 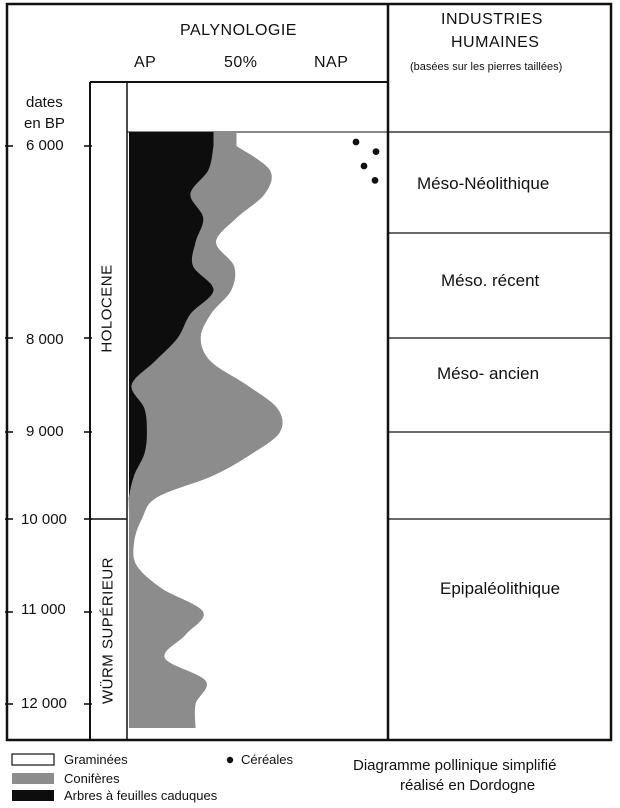 What do you see at coordinates (145, 62) in the screenshot?
I see `ap-label: AP` at bounding box center [145, 62].